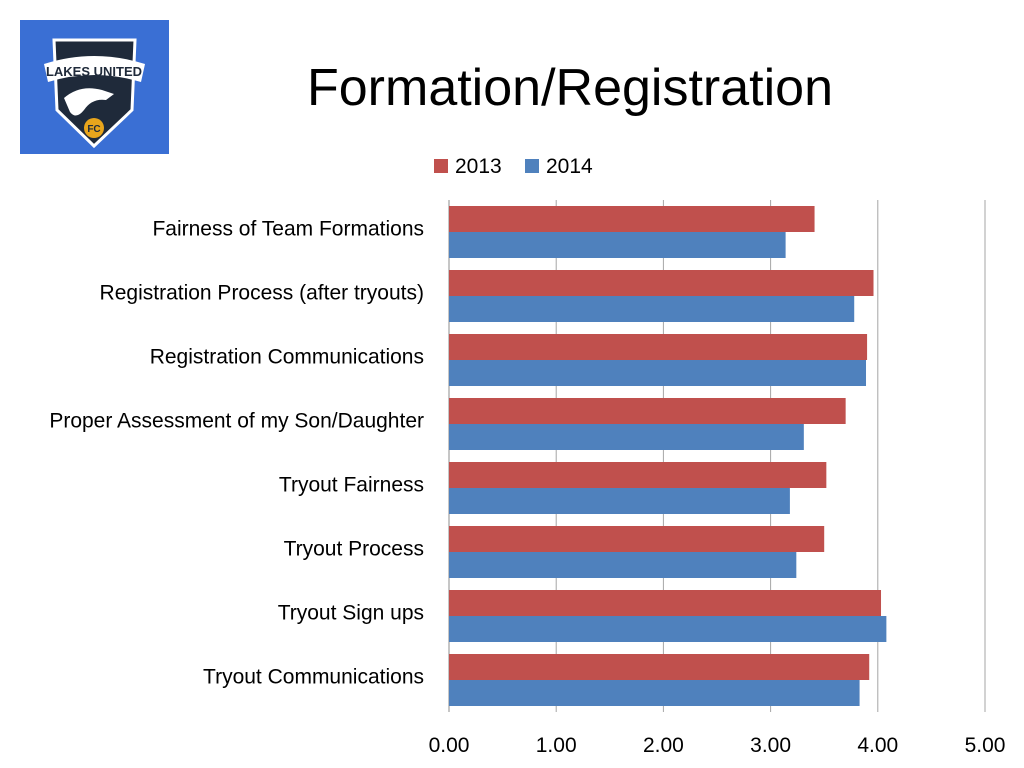  What do you see at coordinates (569, 166) in the screenshot?
I see `legend-label: 2014` at bounding box center [569, 166].